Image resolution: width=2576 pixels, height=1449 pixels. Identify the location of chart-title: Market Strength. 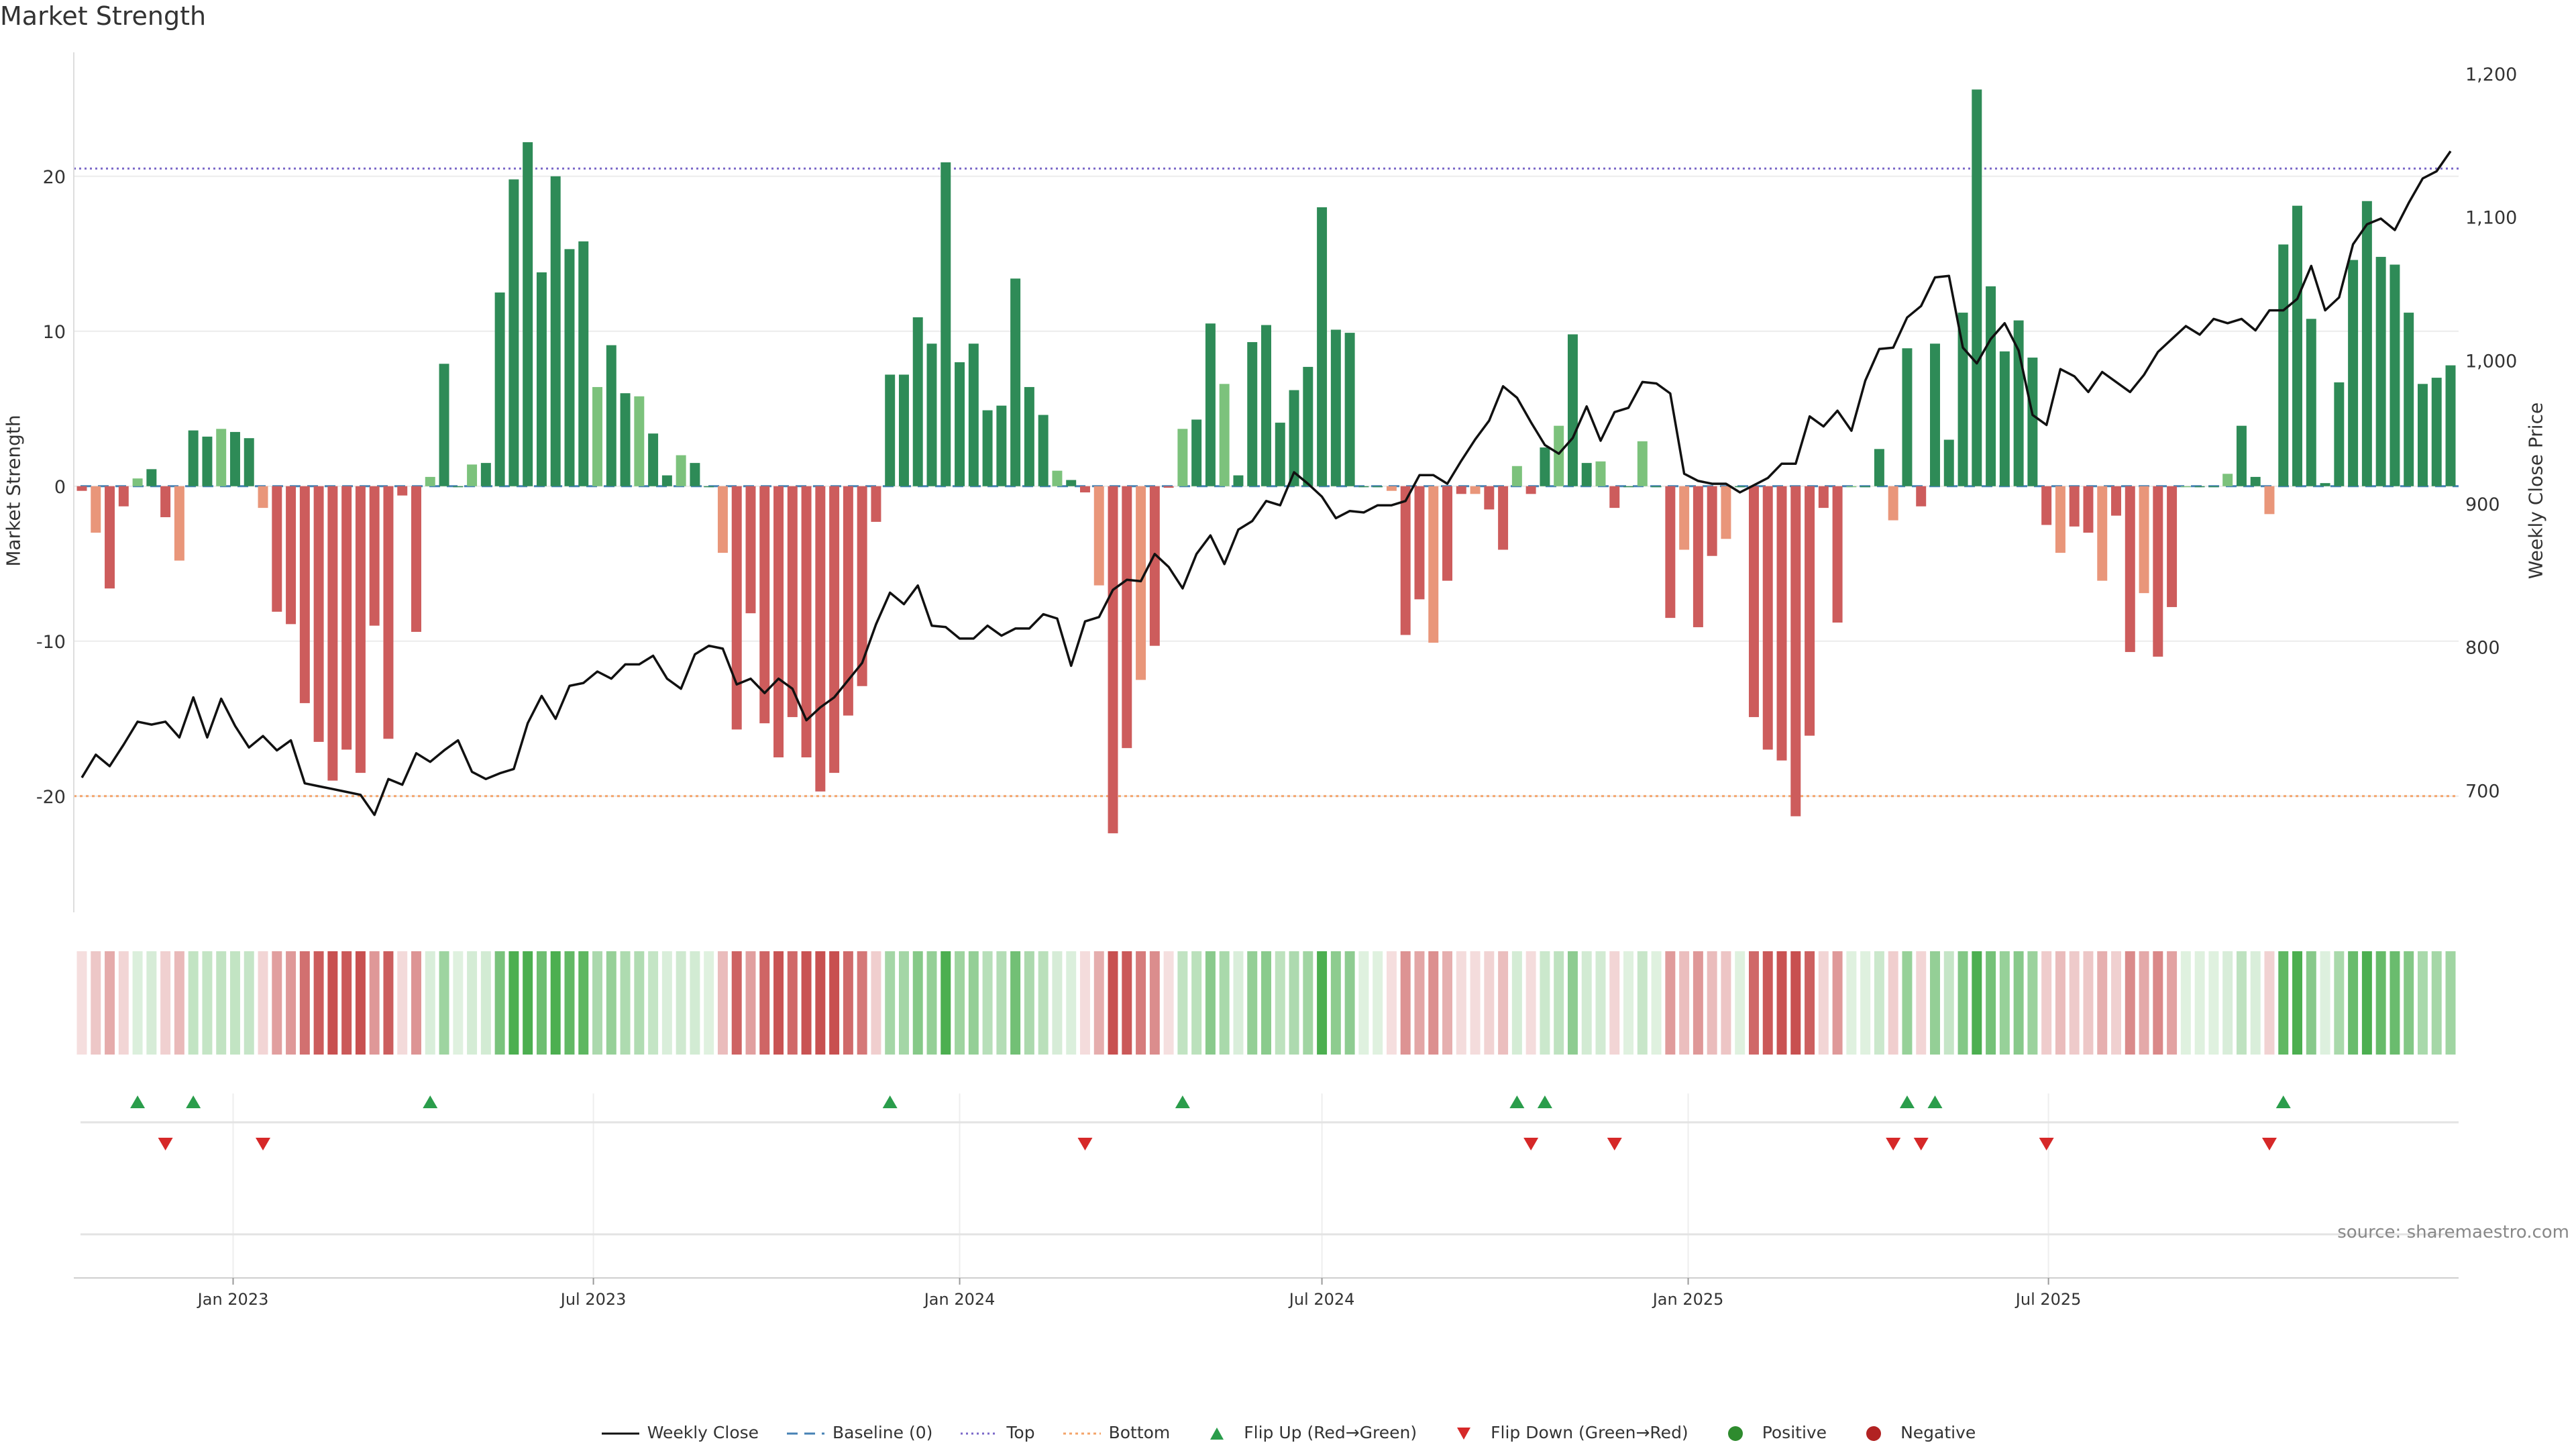
(103, 16).